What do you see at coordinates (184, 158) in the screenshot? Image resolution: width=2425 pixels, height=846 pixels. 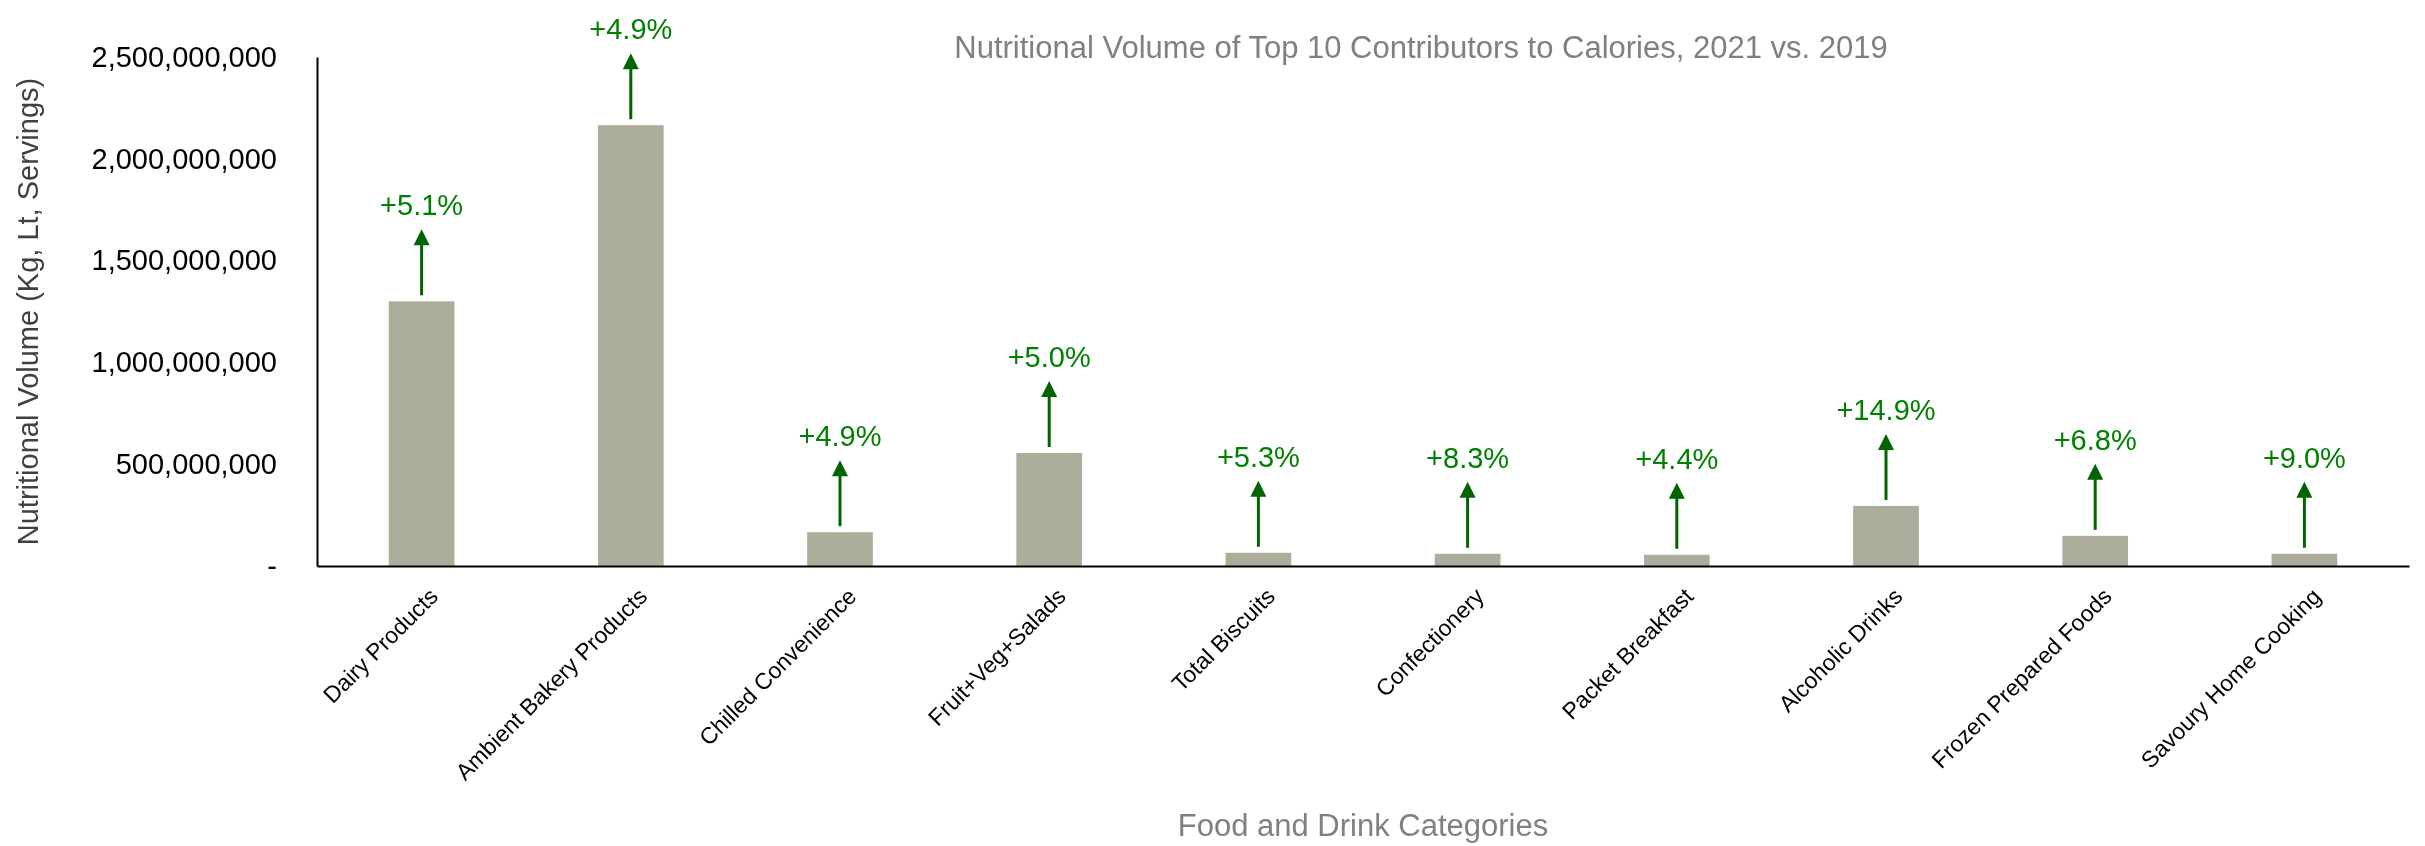 I see `y-tick-label: 2,000,000,000` at bounding box center [184, 158].